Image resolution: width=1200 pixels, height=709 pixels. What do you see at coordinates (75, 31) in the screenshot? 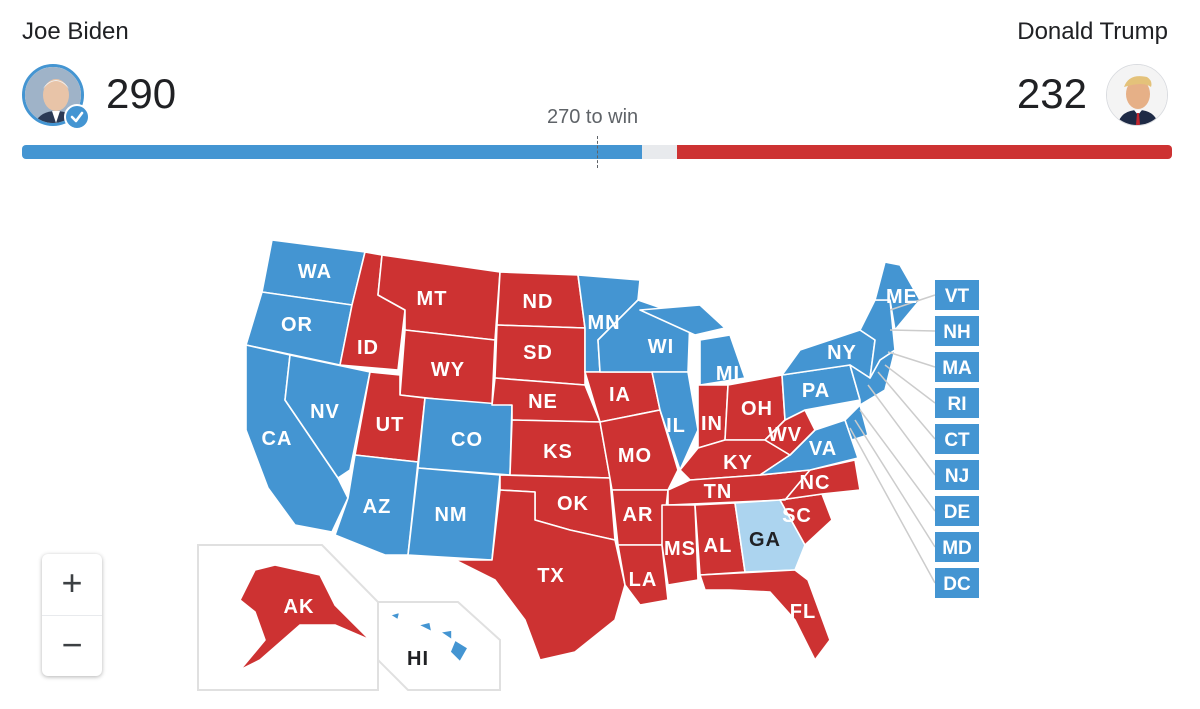
I see `biden-name: Joe Biden` at bounding box center [75, 31].